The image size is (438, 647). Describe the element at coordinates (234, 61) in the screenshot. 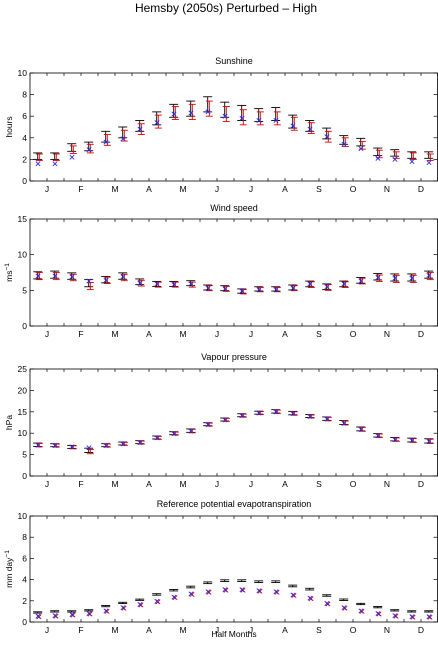

I see `panel-title: Sunshine` at that location.